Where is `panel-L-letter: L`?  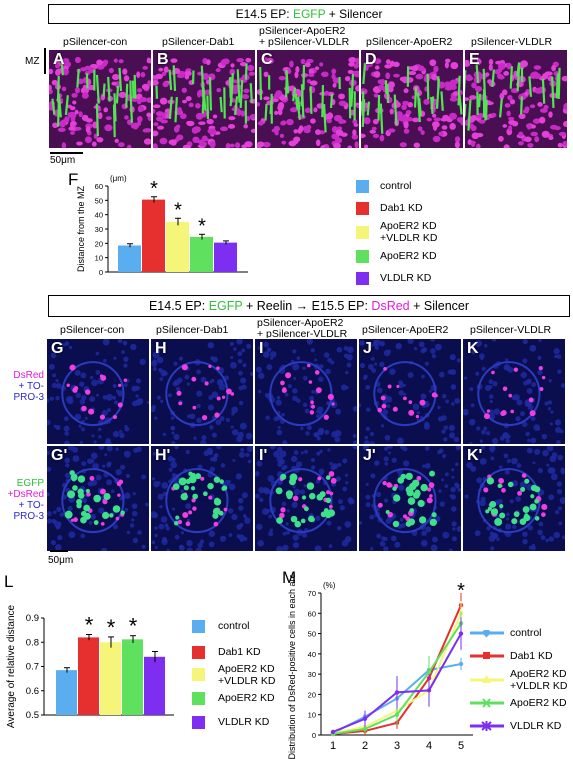
panel-L-letter: L is located at coordinates (9, 581).